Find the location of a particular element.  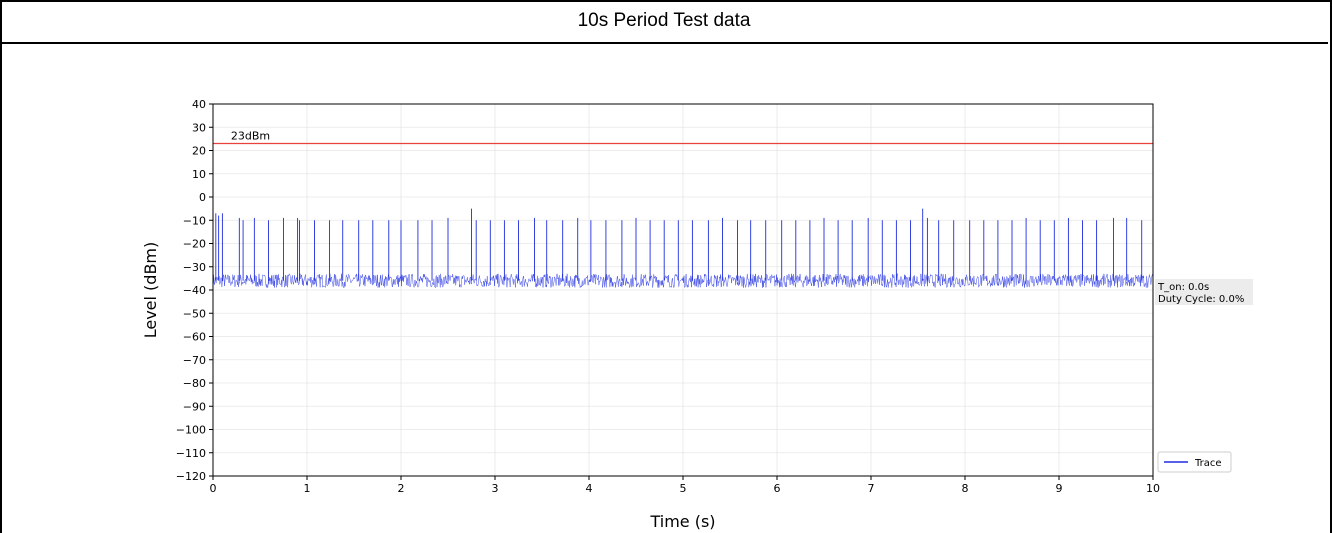

x-tick-label: 9 is located at coordinates (1059, 488).